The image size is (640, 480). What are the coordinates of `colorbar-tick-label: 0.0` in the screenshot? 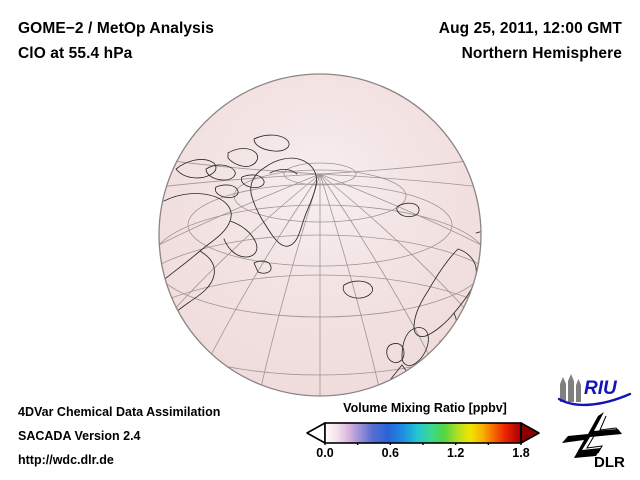 It's located at (325, 453).